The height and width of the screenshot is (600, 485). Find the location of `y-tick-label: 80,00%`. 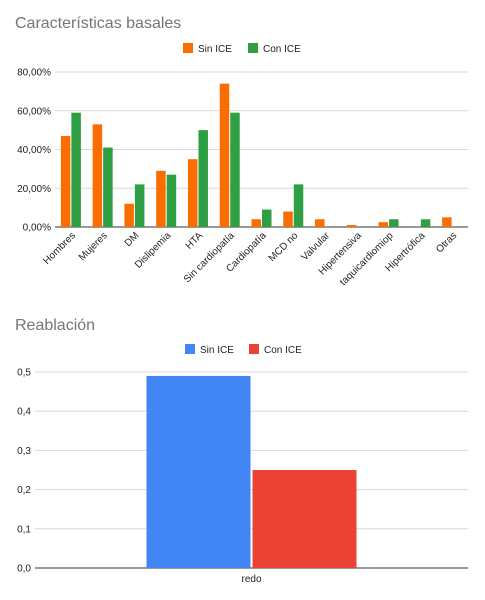

y-tick-label: 80,00% is located at coordinates (34, 73).